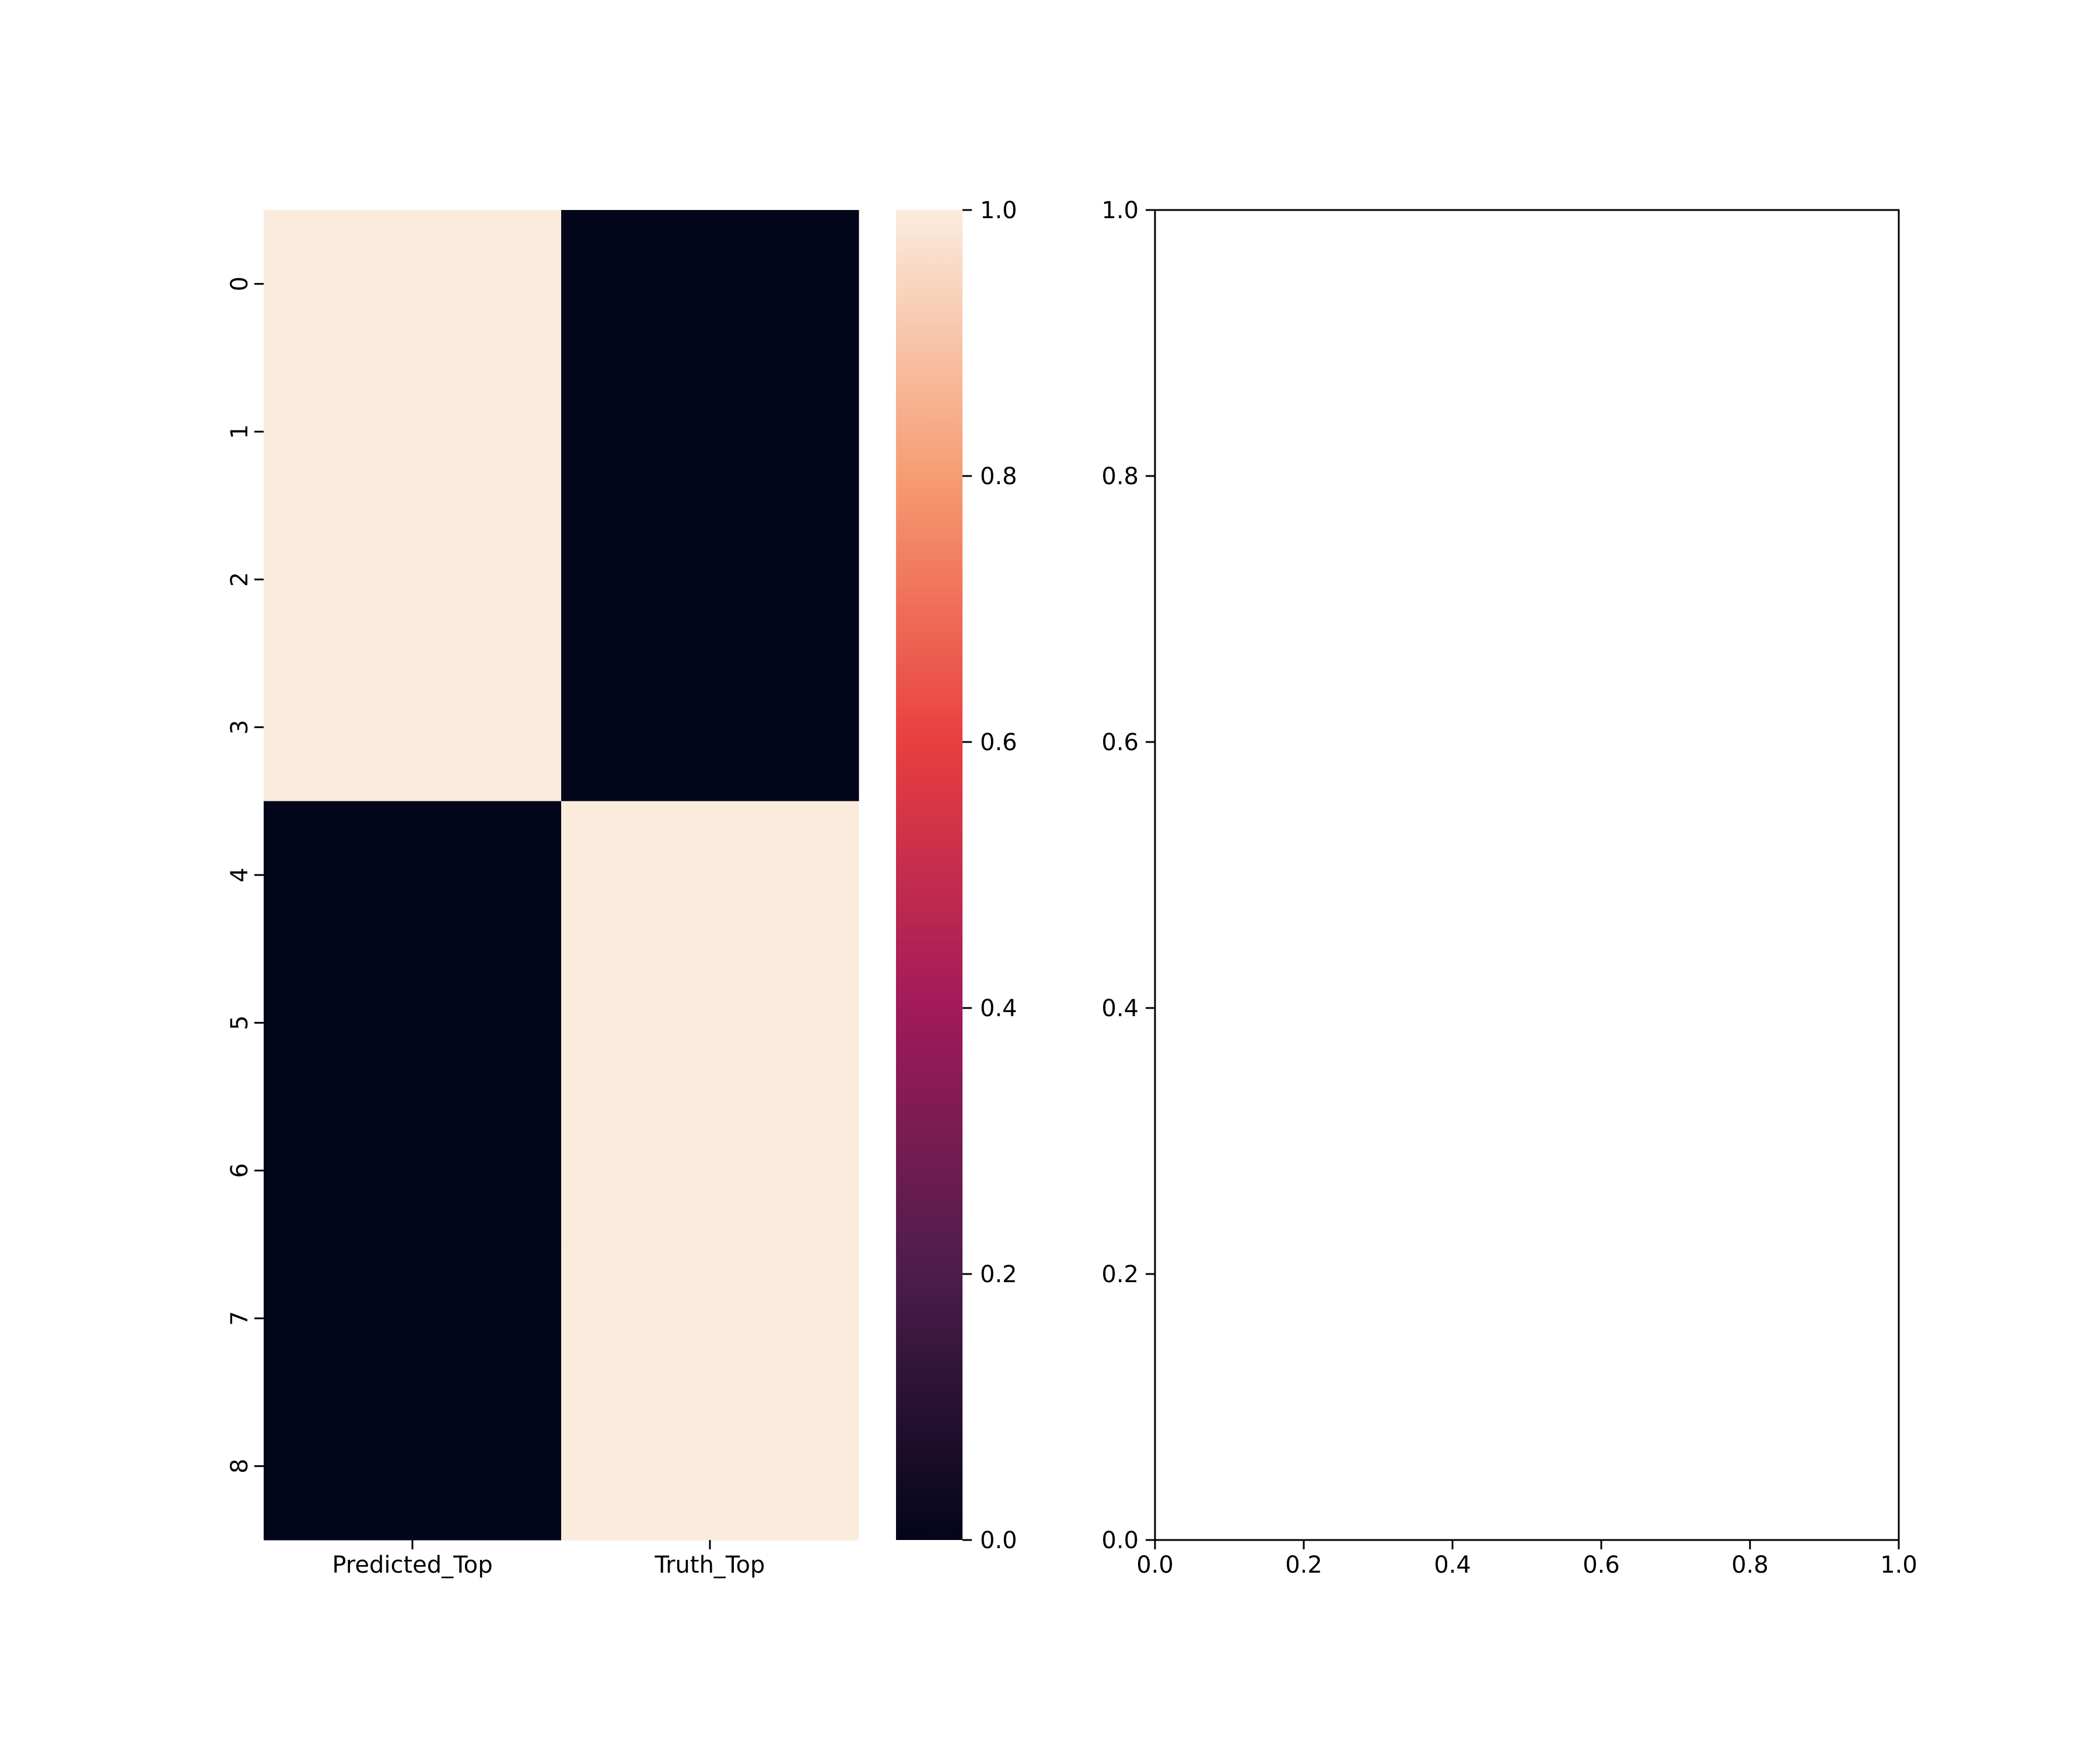 The width and height of the screenshot is (2100, 1750). Describe the element at coordinates (1155, 1565) in the screenshot. I see `x-axis-tick-label: 0.0` at that location.